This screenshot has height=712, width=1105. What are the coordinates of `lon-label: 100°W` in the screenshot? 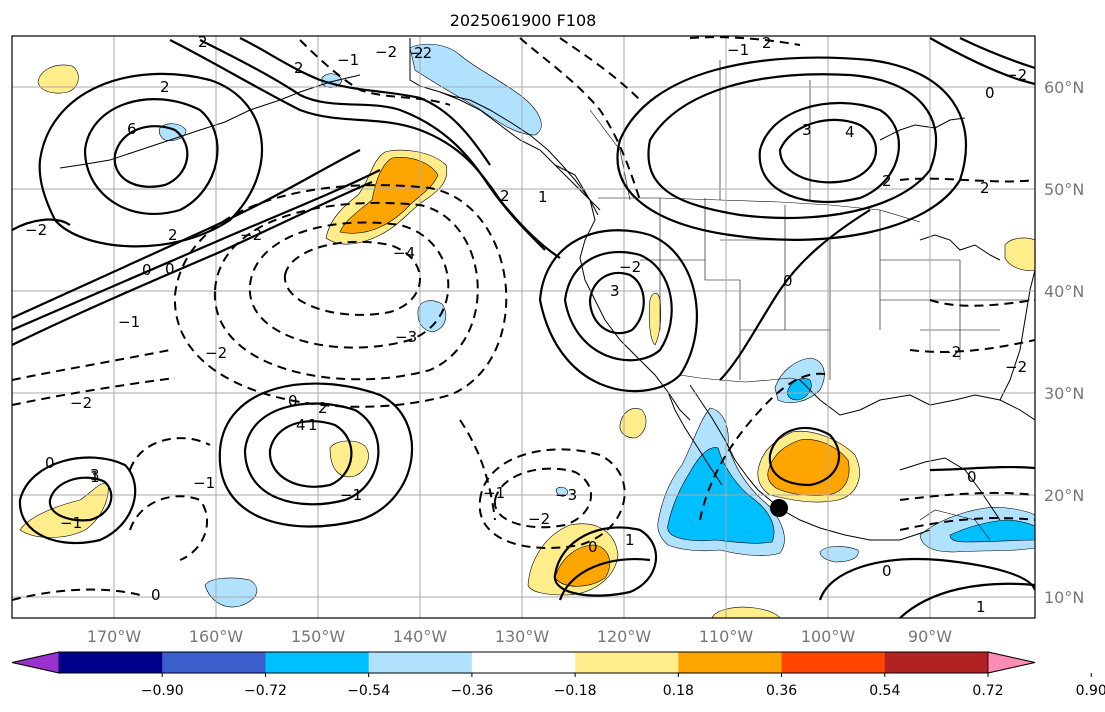 It's located at (828, 636).